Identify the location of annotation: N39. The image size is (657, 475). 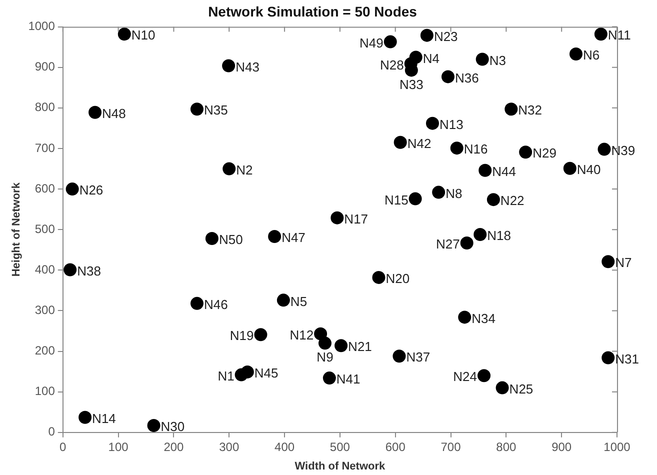
(623, 150).